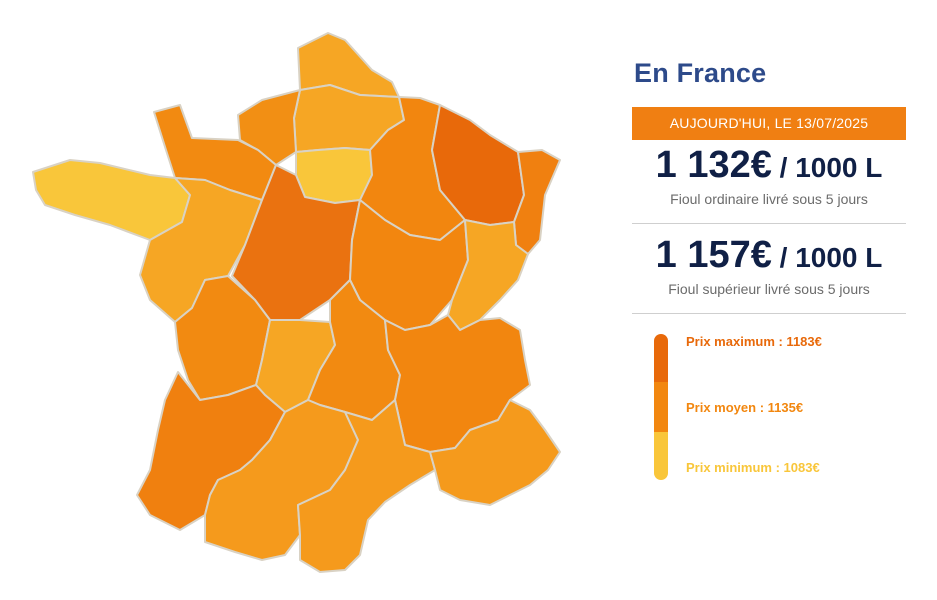 The width and height of the screenshot is (937, 600). What do you see at coordinates (700, 73) in the screenshot?
I see `panel-title: En France` at bounding box center [700, 73].